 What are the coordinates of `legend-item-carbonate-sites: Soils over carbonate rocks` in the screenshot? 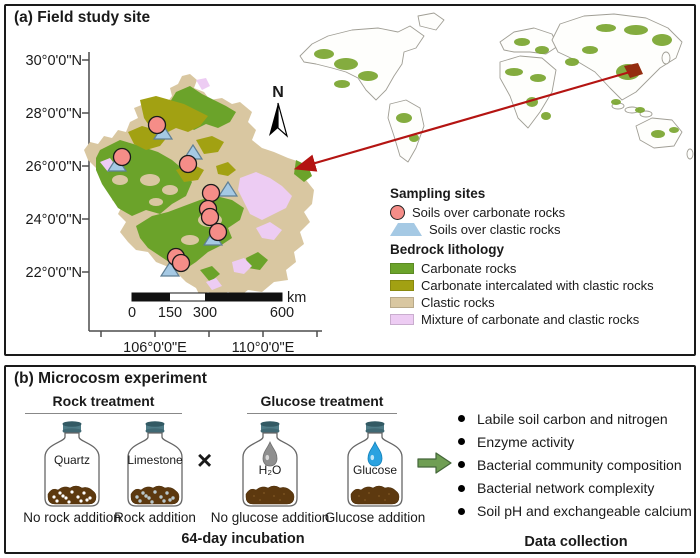 It's located at (540, 212).